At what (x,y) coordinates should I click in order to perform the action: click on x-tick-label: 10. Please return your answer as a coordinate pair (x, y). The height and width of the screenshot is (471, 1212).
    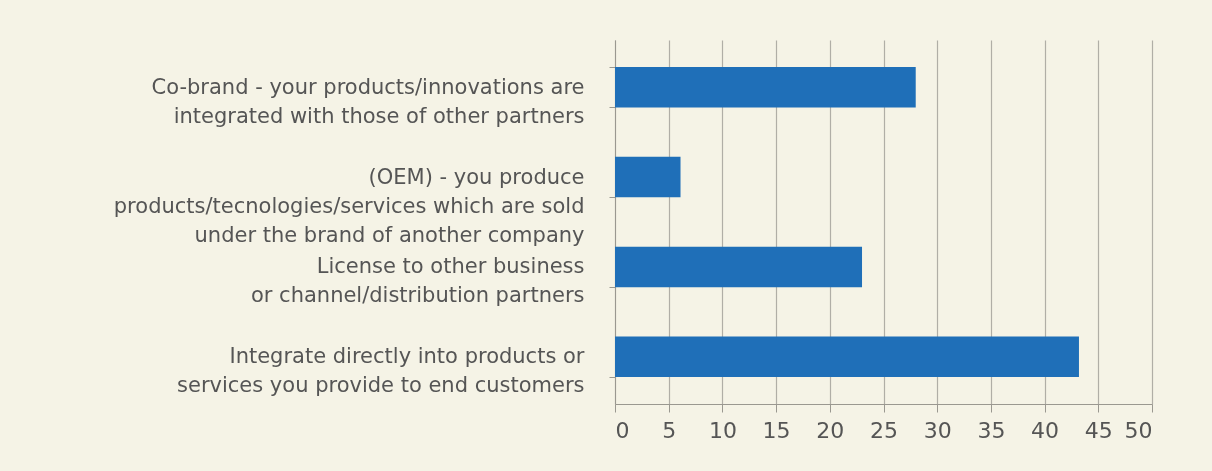
    Looking at the image, I should click on (722, 430).